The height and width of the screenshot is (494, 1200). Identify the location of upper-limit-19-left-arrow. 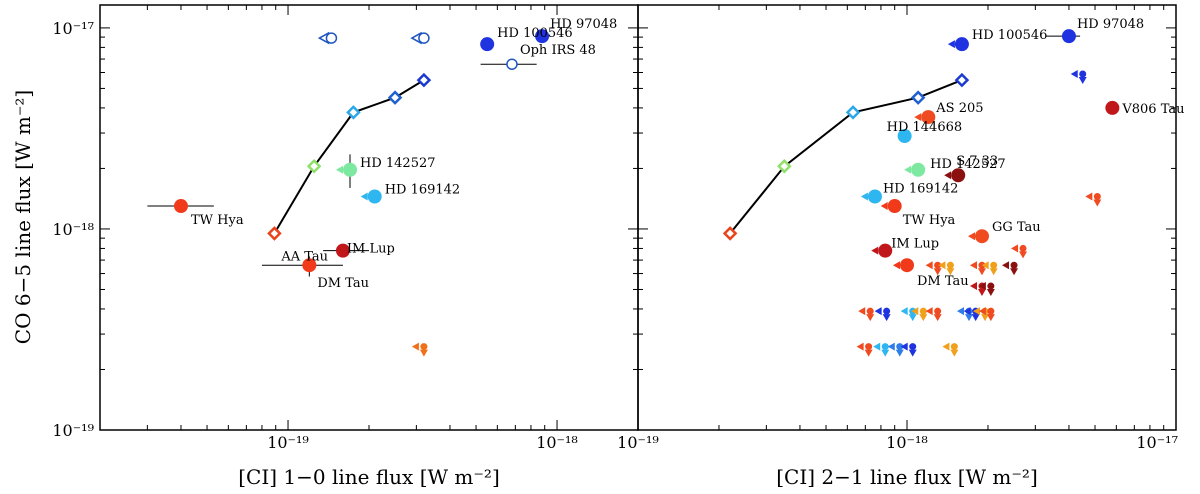
(860, 346).